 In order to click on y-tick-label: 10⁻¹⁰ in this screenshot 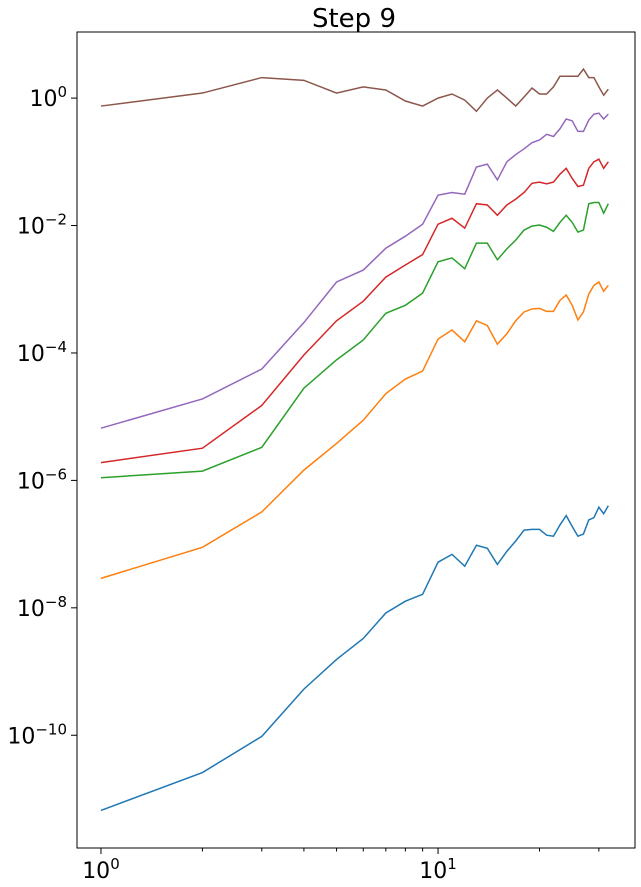, I will do `click(37, 734)`.